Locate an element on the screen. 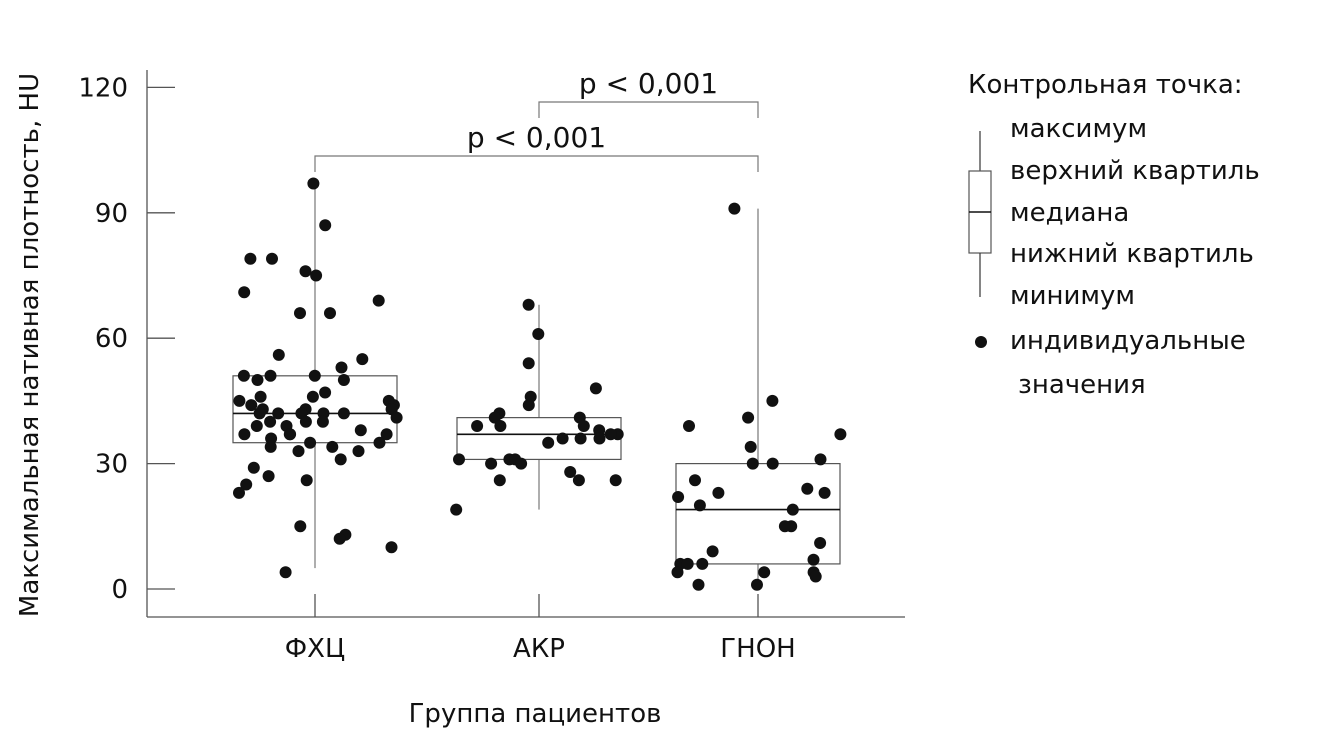 This screenshot has height=743, width=1331. x-tick-label: ГНОН is located at coordinates (757, 649).